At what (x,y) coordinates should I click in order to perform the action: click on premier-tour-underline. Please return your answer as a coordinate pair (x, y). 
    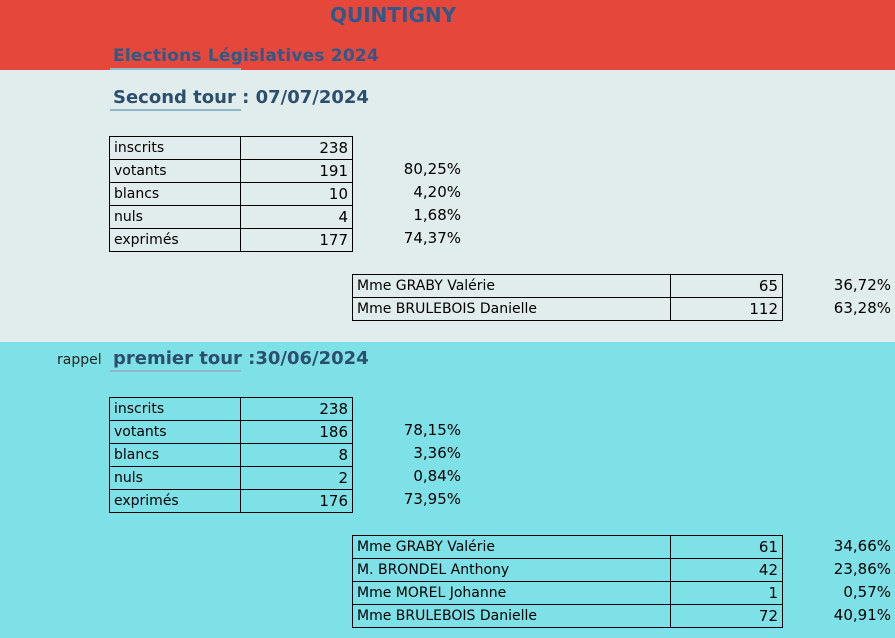
    Looking at the image, I should click on (175, 371).